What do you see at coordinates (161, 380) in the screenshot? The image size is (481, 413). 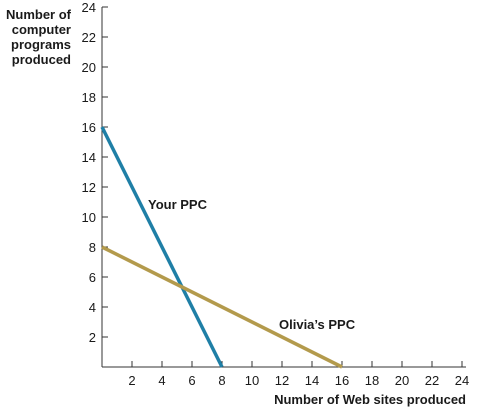 I see `x-tick-label: 4` at bounding box center [161, 380].